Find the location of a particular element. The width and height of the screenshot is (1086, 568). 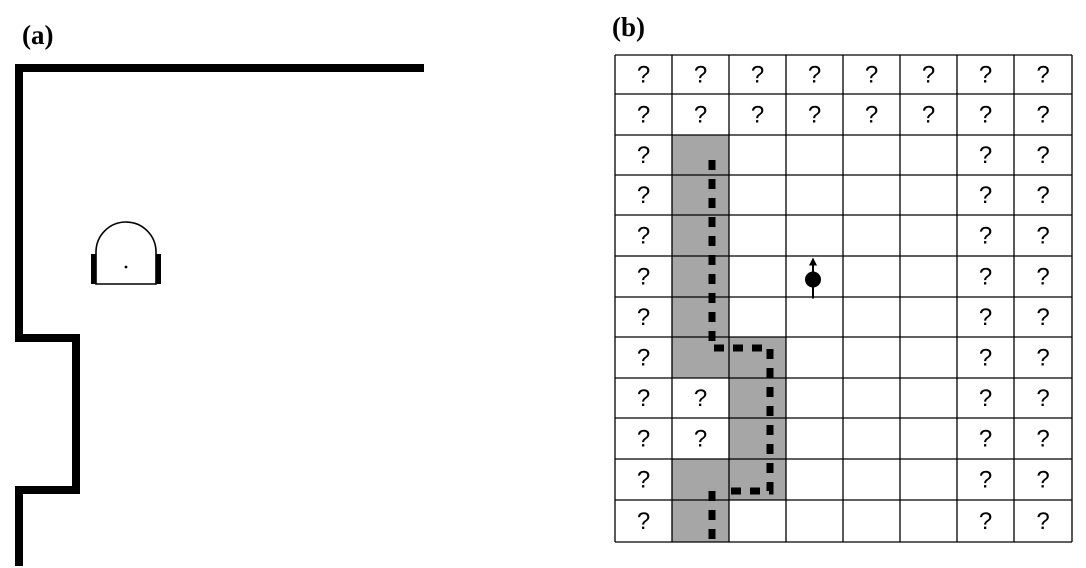

robot-marker-icon is located at coordinates (813, 278).